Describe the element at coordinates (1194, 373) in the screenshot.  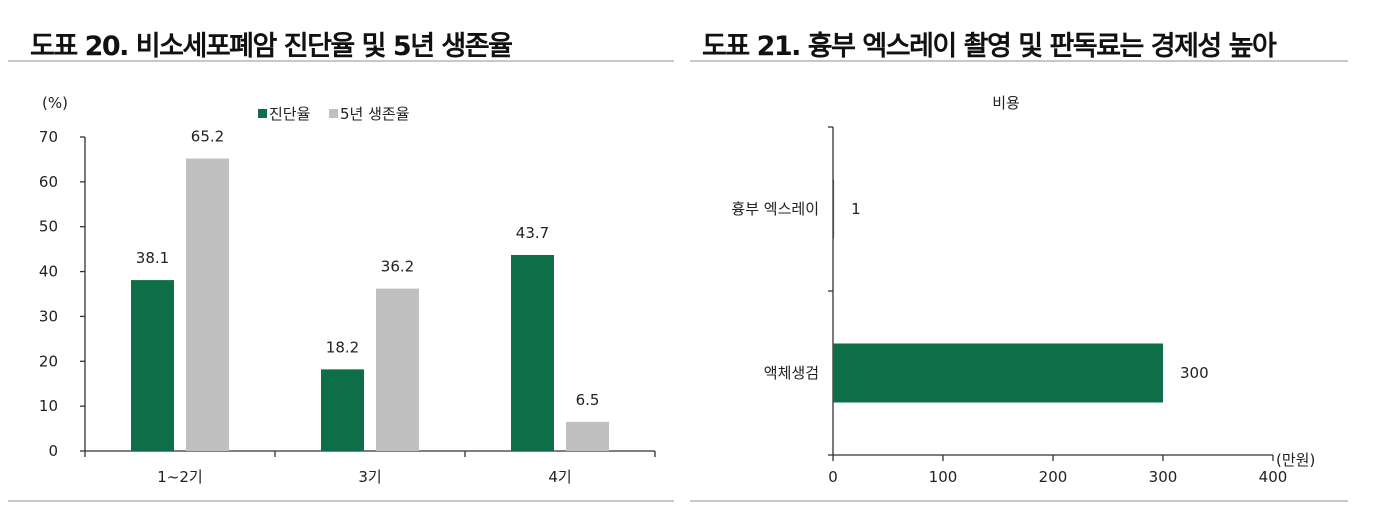
I see `data-label: 300` at that location.